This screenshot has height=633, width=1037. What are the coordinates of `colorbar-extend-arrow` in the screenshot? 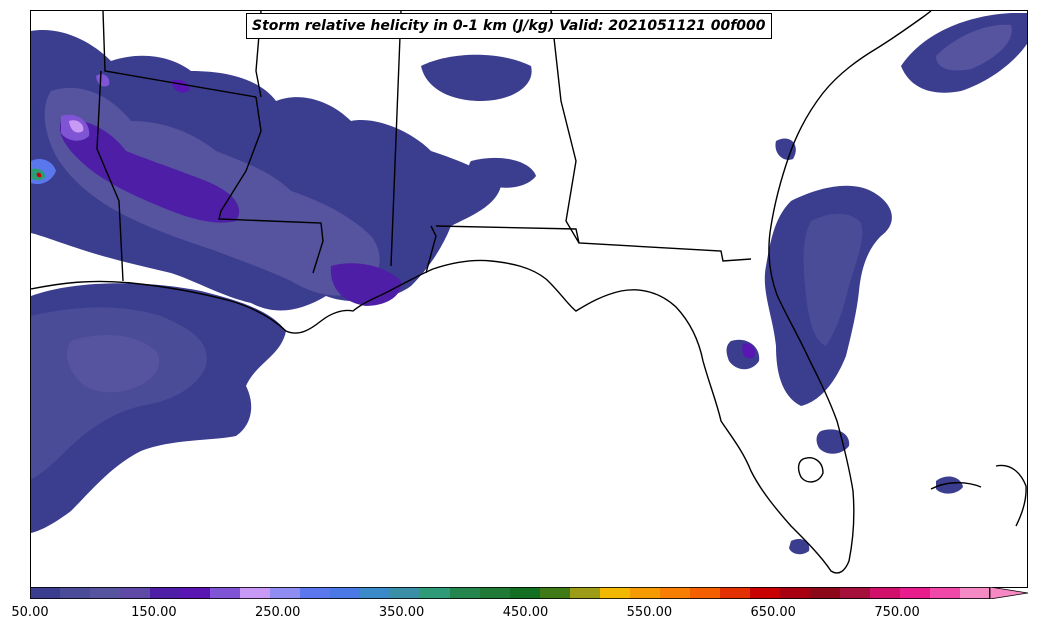 It's located at (1009, 593).